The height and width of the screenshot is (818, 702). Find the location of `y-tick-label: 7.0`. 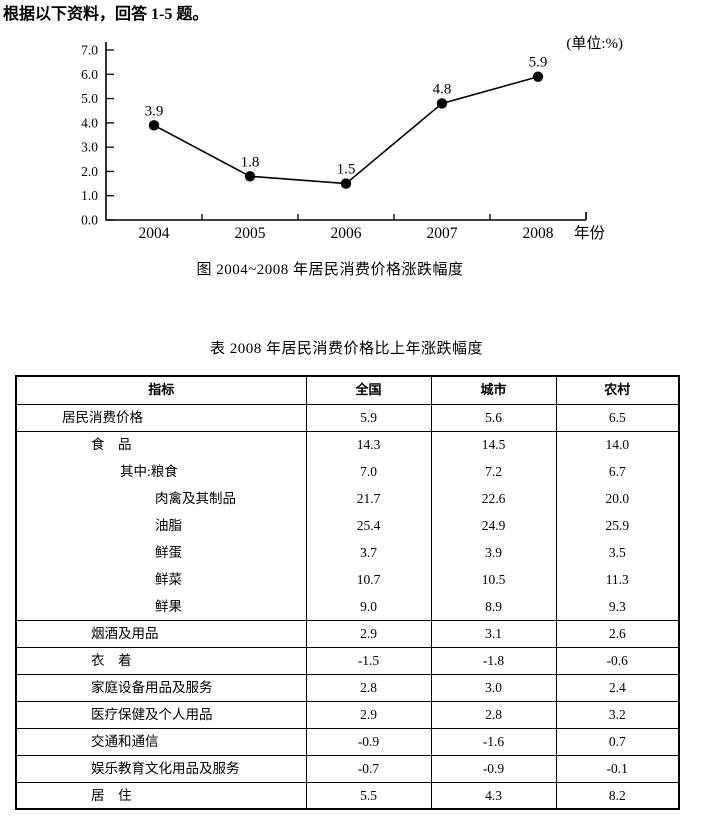

y-tick-label: 7.0 is located at coordinates (89, 50).